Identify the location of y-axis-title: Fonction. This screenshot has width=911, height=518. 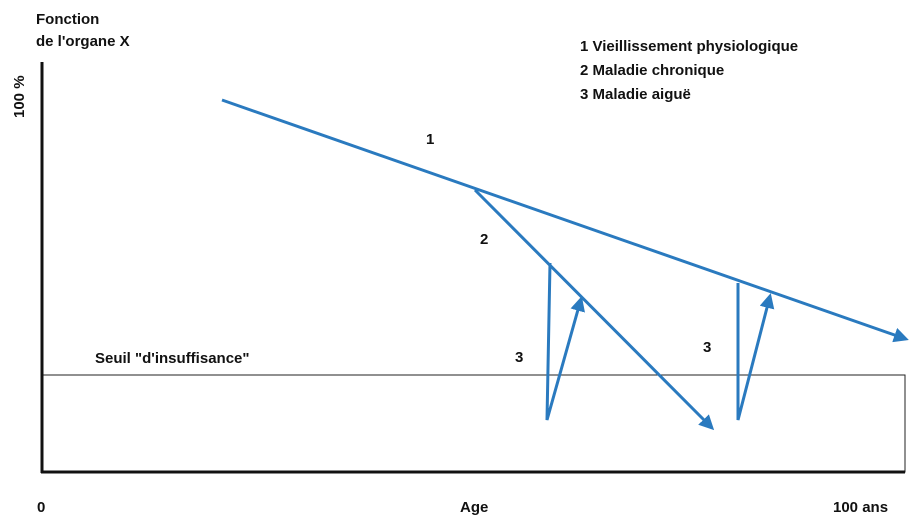
(67, 19).